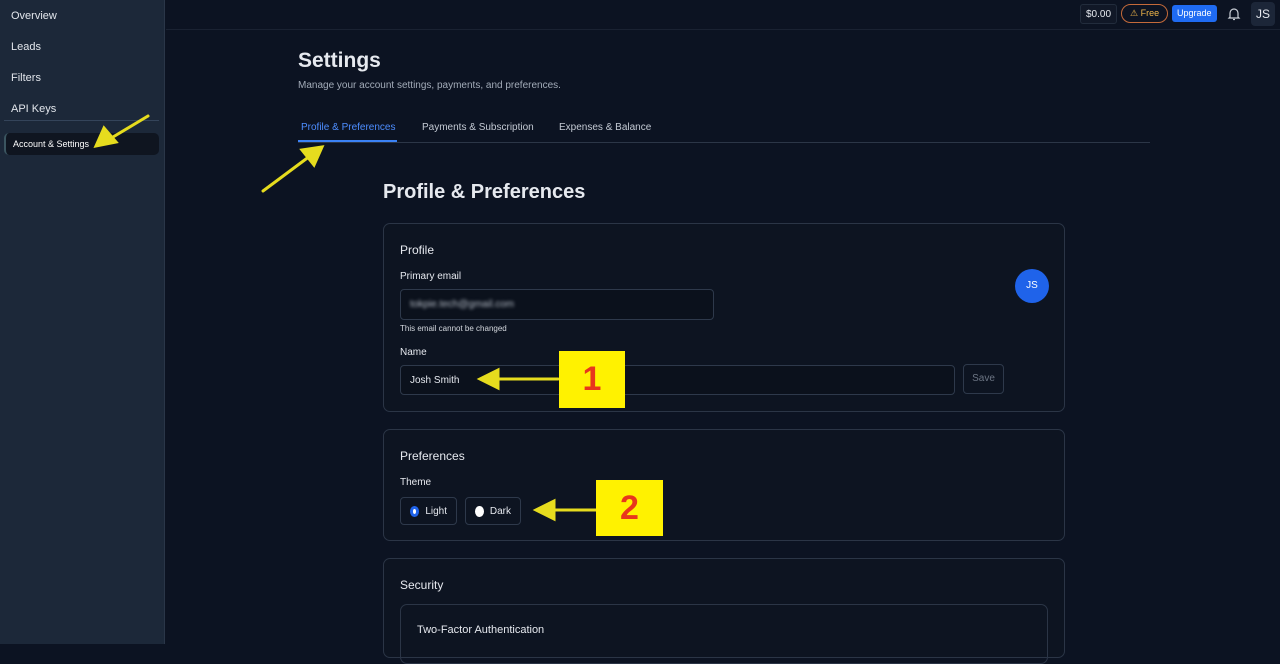 Image resolution: width=1280 pixels, height=664 pixels. I want to click on name-input: Josh Smith, so click(677, 380).